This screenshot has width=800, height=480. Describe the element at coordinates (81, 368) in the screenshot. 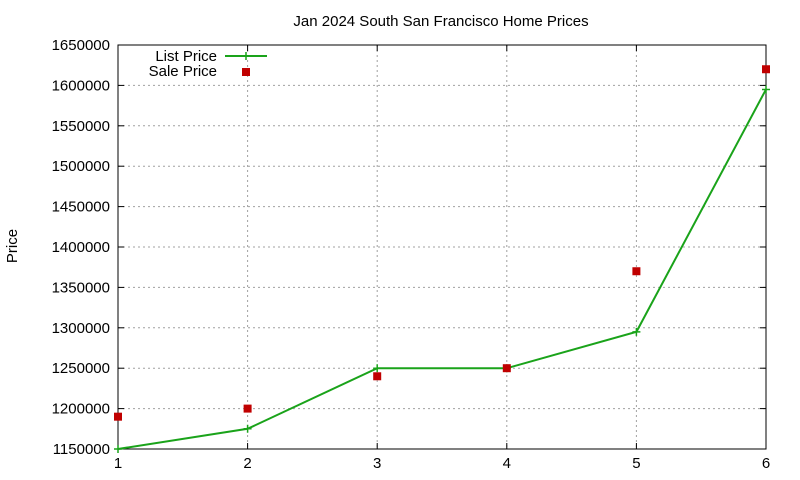

I see `y-tick-label: 1250000` at that location.